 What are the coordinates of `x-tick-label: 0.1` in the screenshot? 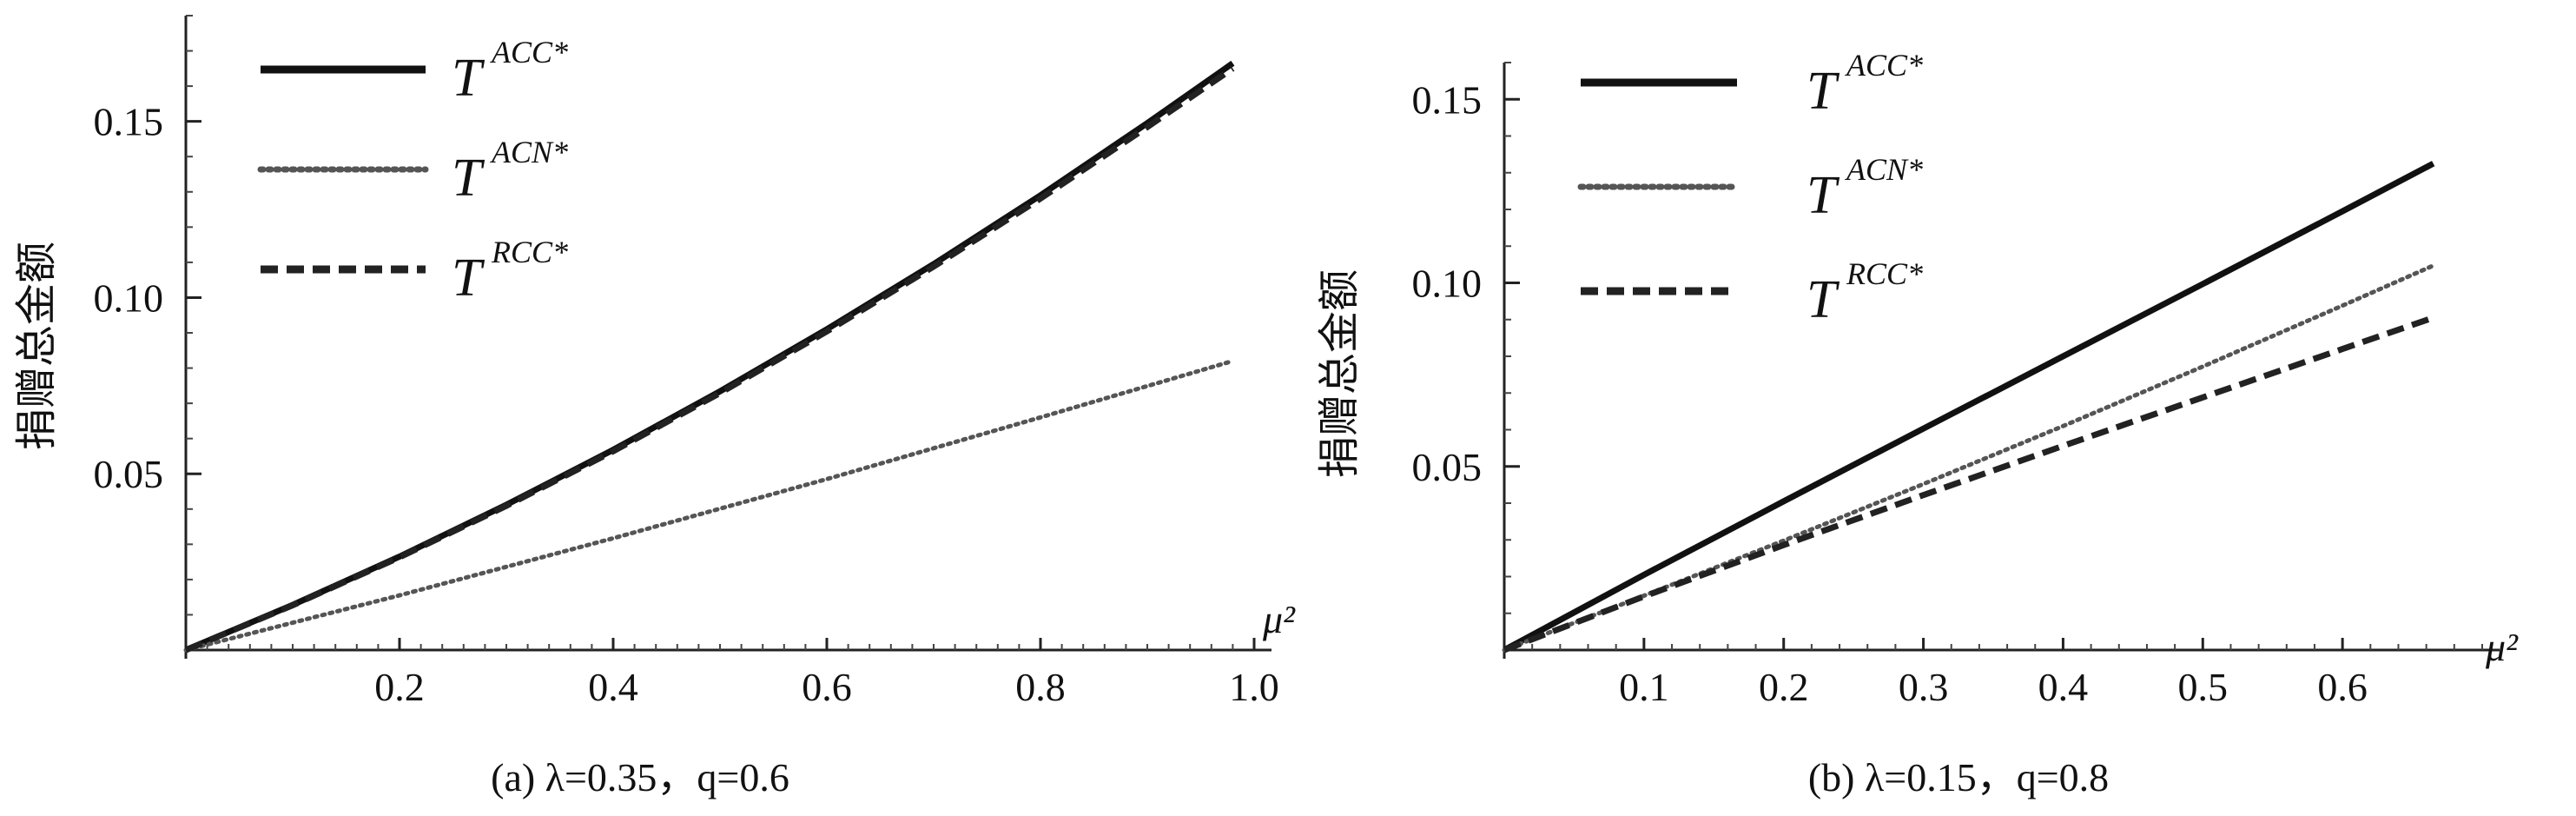 It's located at (1644, 687).